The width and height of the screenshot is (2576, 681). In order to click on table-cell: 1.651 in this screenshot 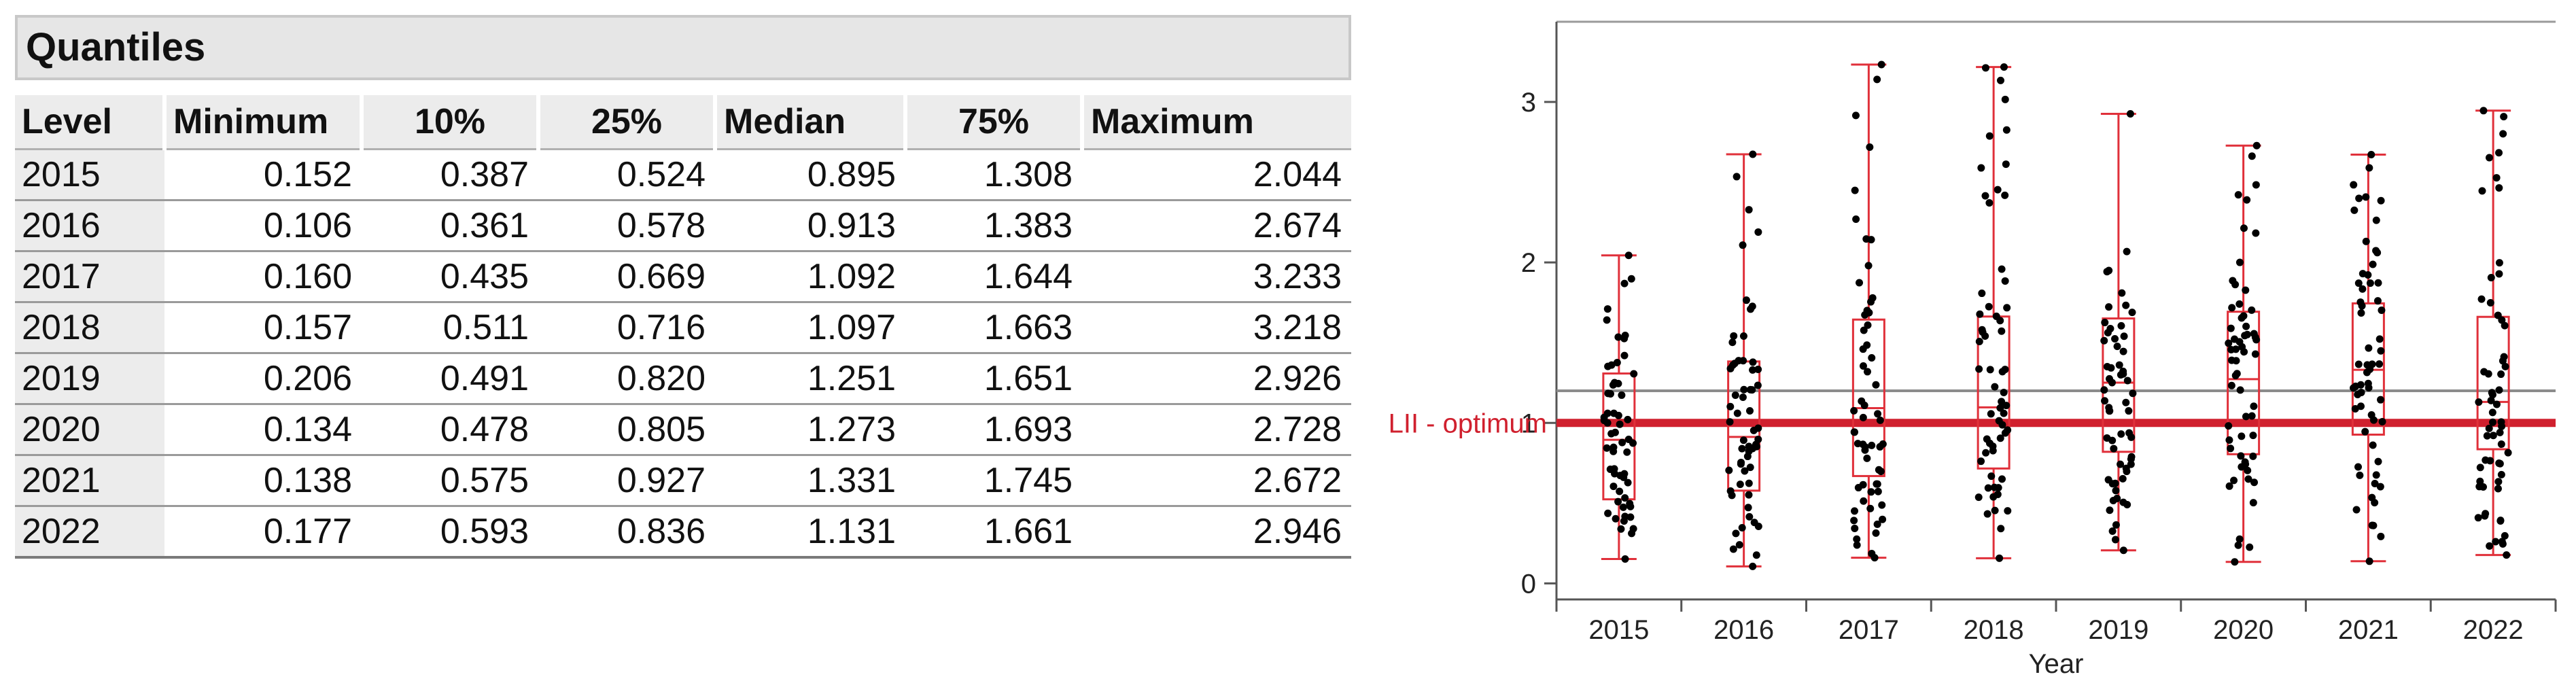, I will do `click(993, 379)`.